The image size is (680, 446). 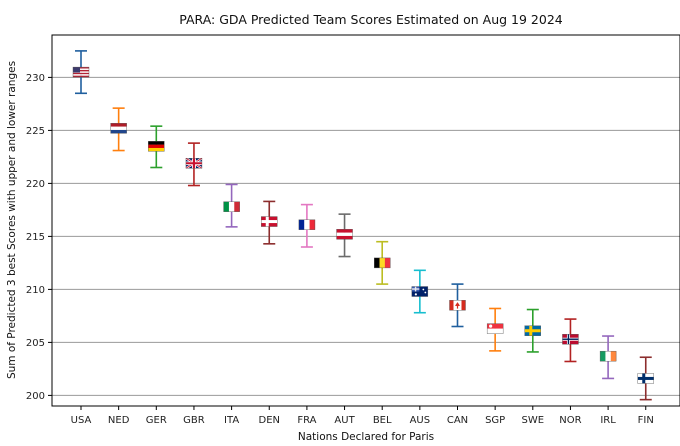 I want to click on x-axis-label: Nations Declared for Paris, so click(x=366, y=437).